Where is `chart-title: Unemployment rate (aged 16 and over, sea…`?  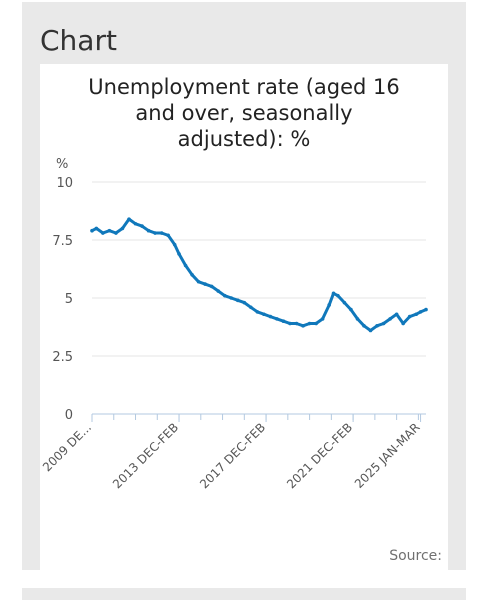
chart-title: Unemployment rate (aged 16 and over, sea… is located at coordinates (244, 113).